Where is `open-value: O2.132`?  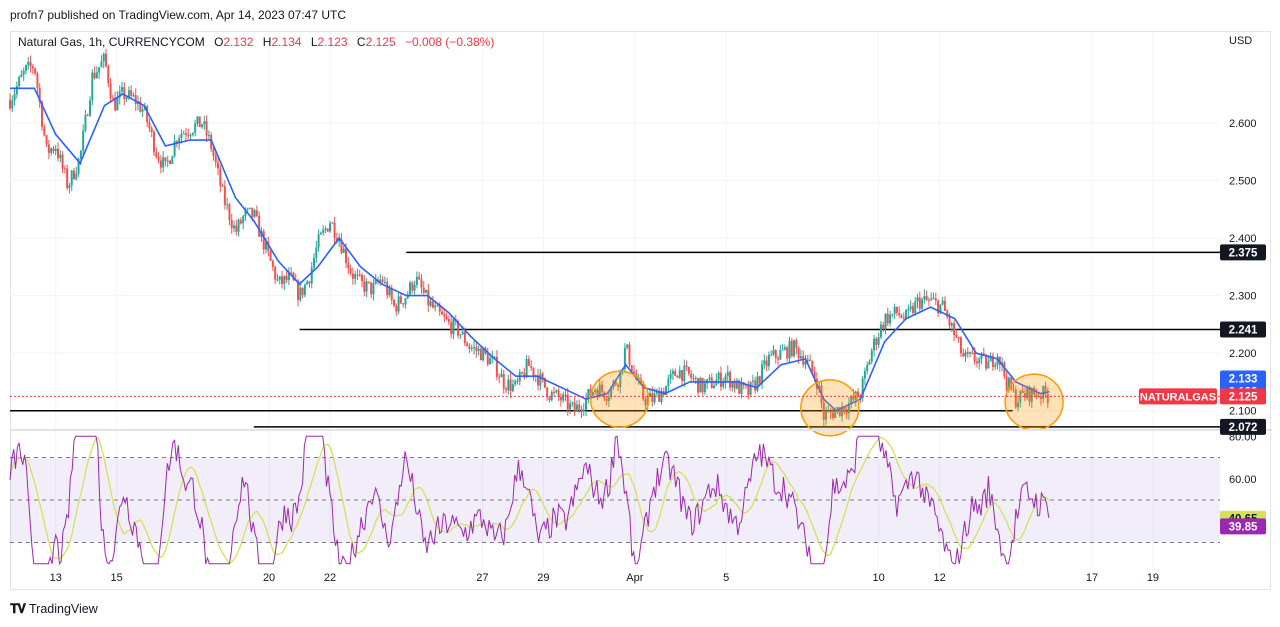
open-value: O2.132 is located at coordinates (234, 42).